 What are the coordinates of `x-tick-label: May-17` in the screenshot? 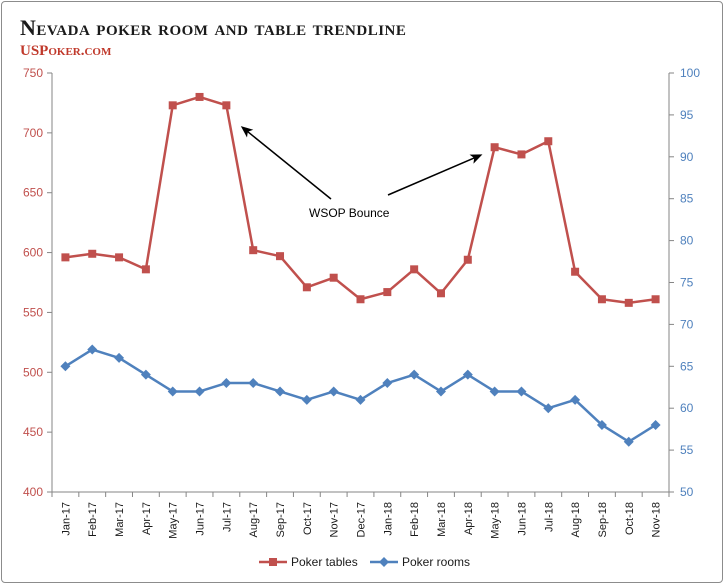 It's located at (174, 520).